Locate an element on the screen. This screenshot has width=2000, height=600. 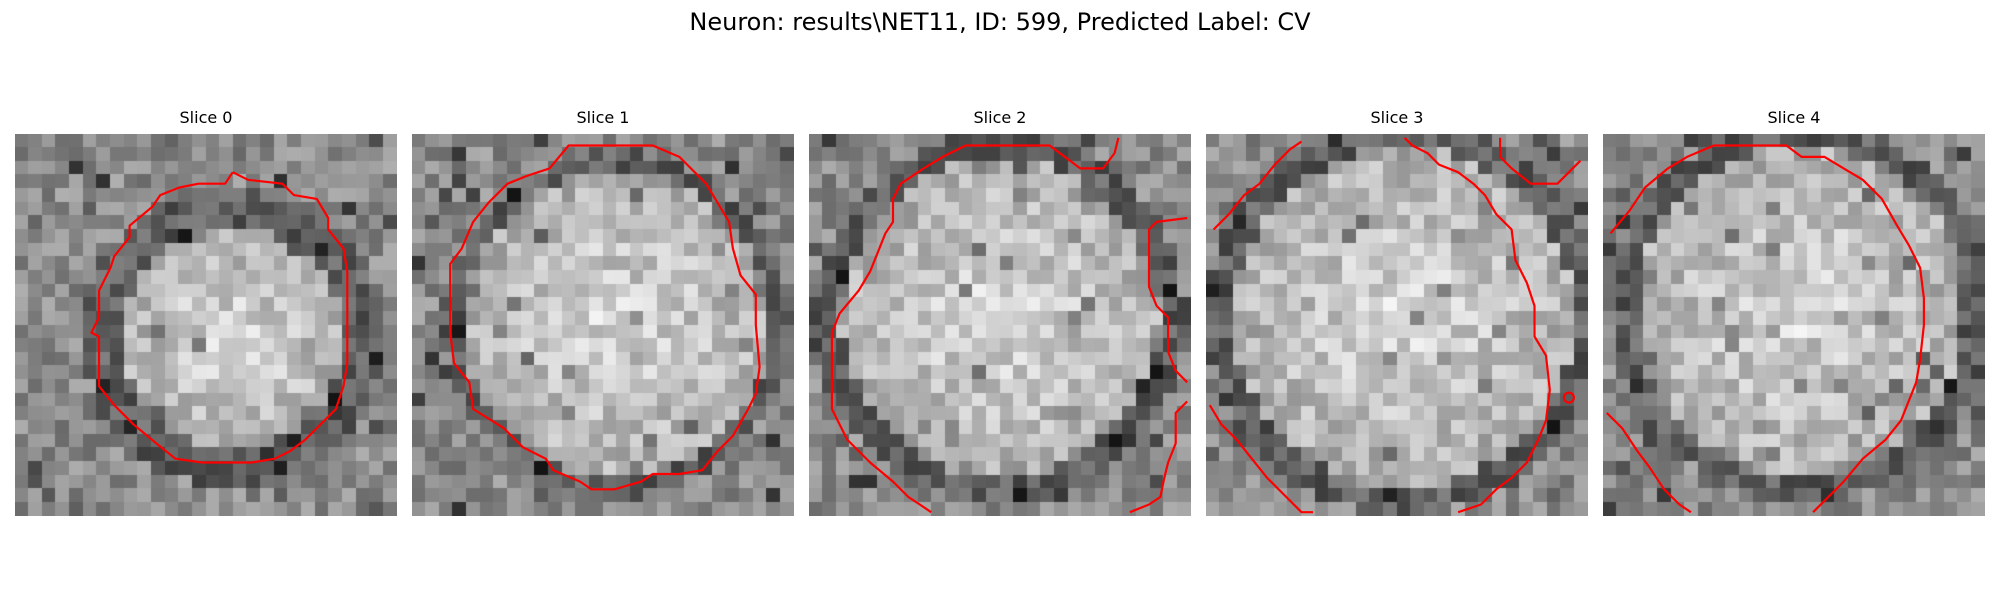
slice-panel-3: Slice 3 is located at coordinates (1397, 312).